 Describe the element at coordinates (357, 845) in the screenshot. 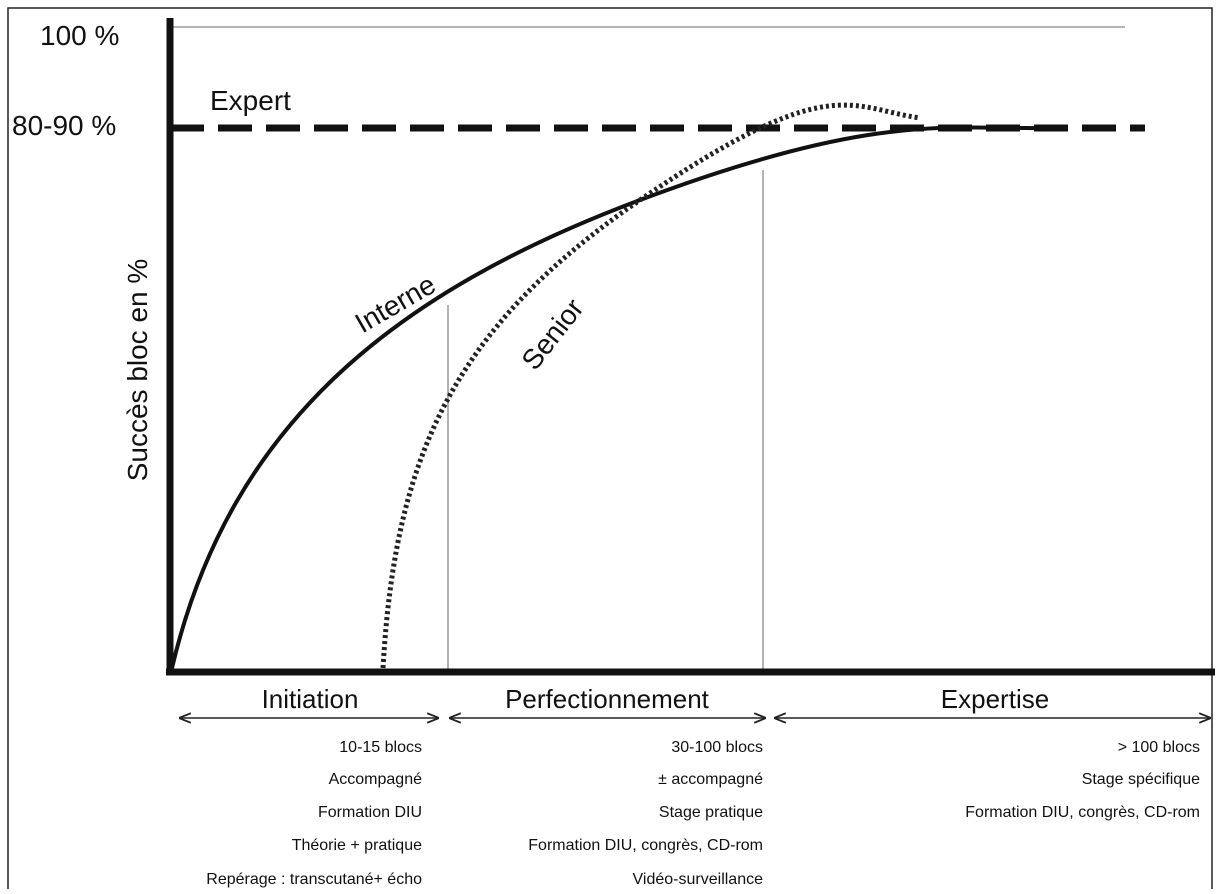

I see `phase-item: Théorie + pratique` at that location.